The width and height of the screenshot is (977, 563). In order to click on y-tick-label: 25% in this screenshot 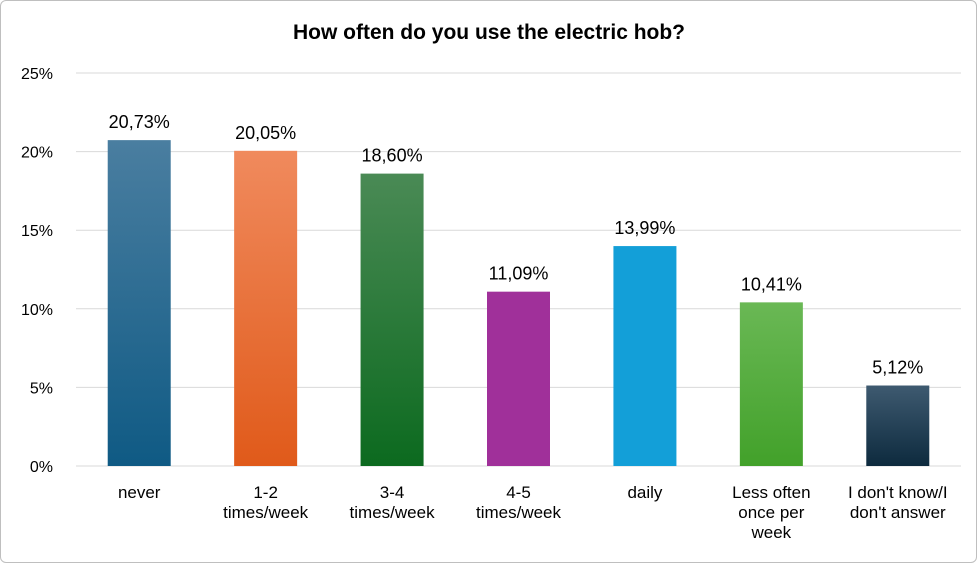, I will do `click(37, 74)`.